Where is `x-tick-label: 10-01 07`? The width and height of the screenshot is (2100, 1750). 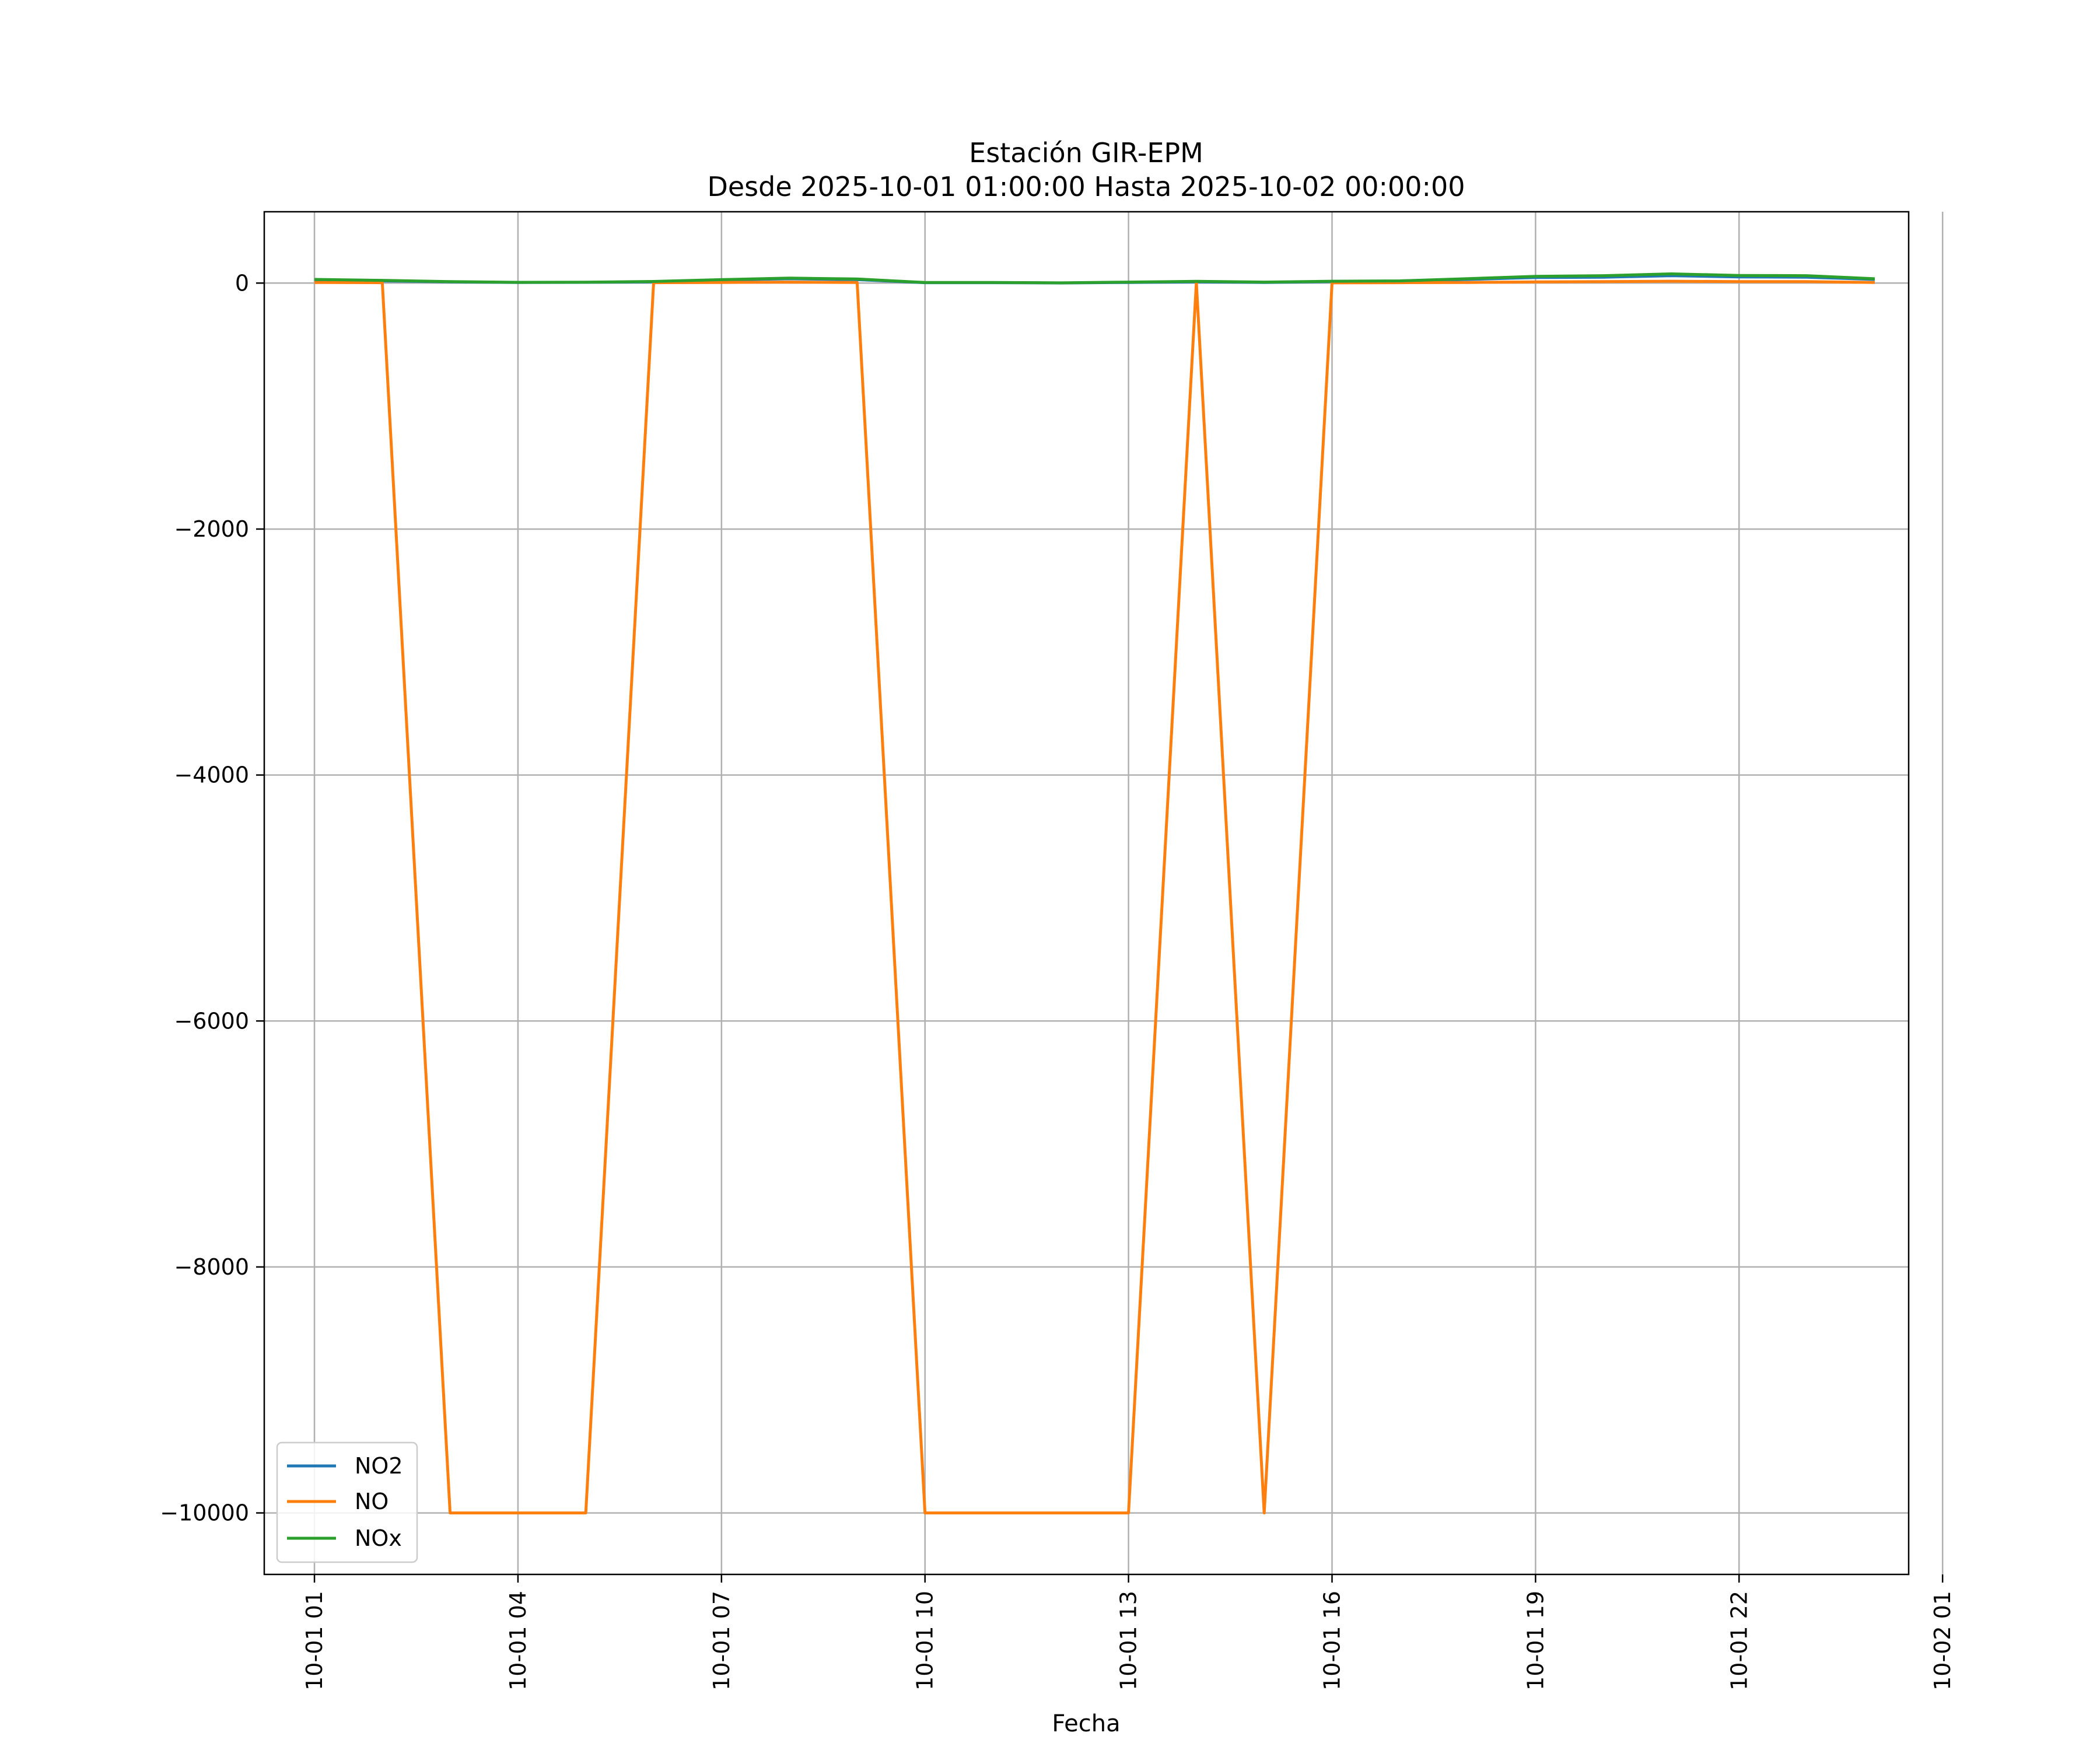
x-tick-label: 10-01 07 is located at coordinates (722, 1640).